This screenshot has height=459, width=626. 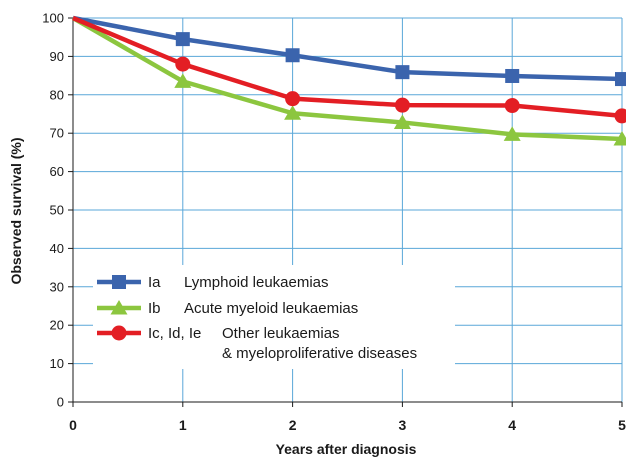 I want to click on y-tick-label: 50, so click(x=57, y=210).